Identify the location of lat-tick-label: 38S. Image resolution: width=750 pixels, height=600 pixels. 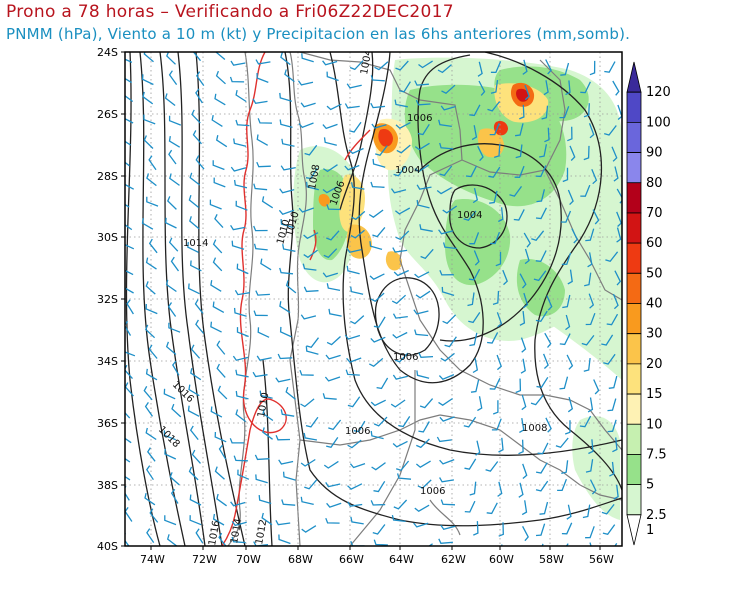
(107, 485).